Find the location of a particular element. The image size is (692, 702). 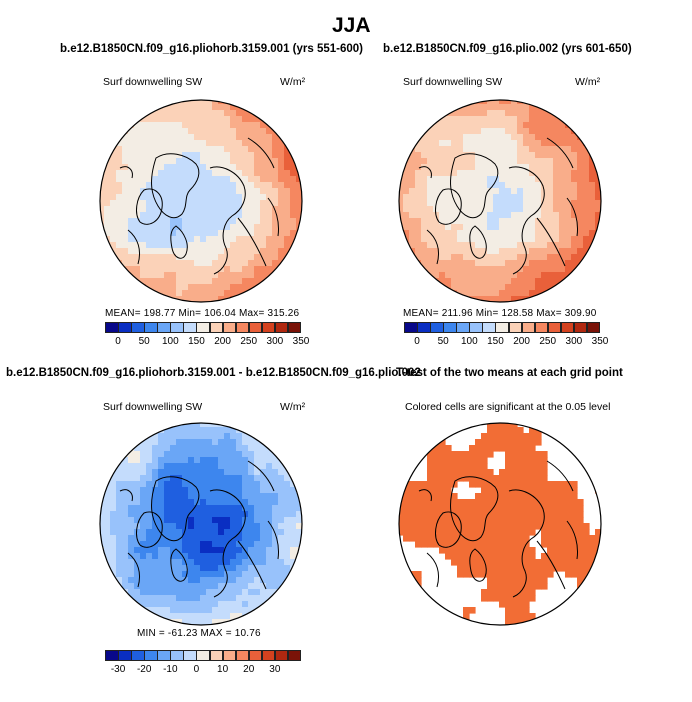

polar-map-bottom-right is located at coordinates (500, 524).